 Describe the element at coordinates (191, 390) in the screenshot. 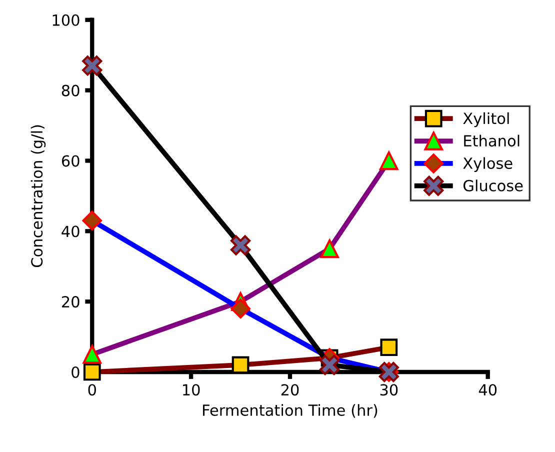

I see `x-tick-label: 10` at that location.